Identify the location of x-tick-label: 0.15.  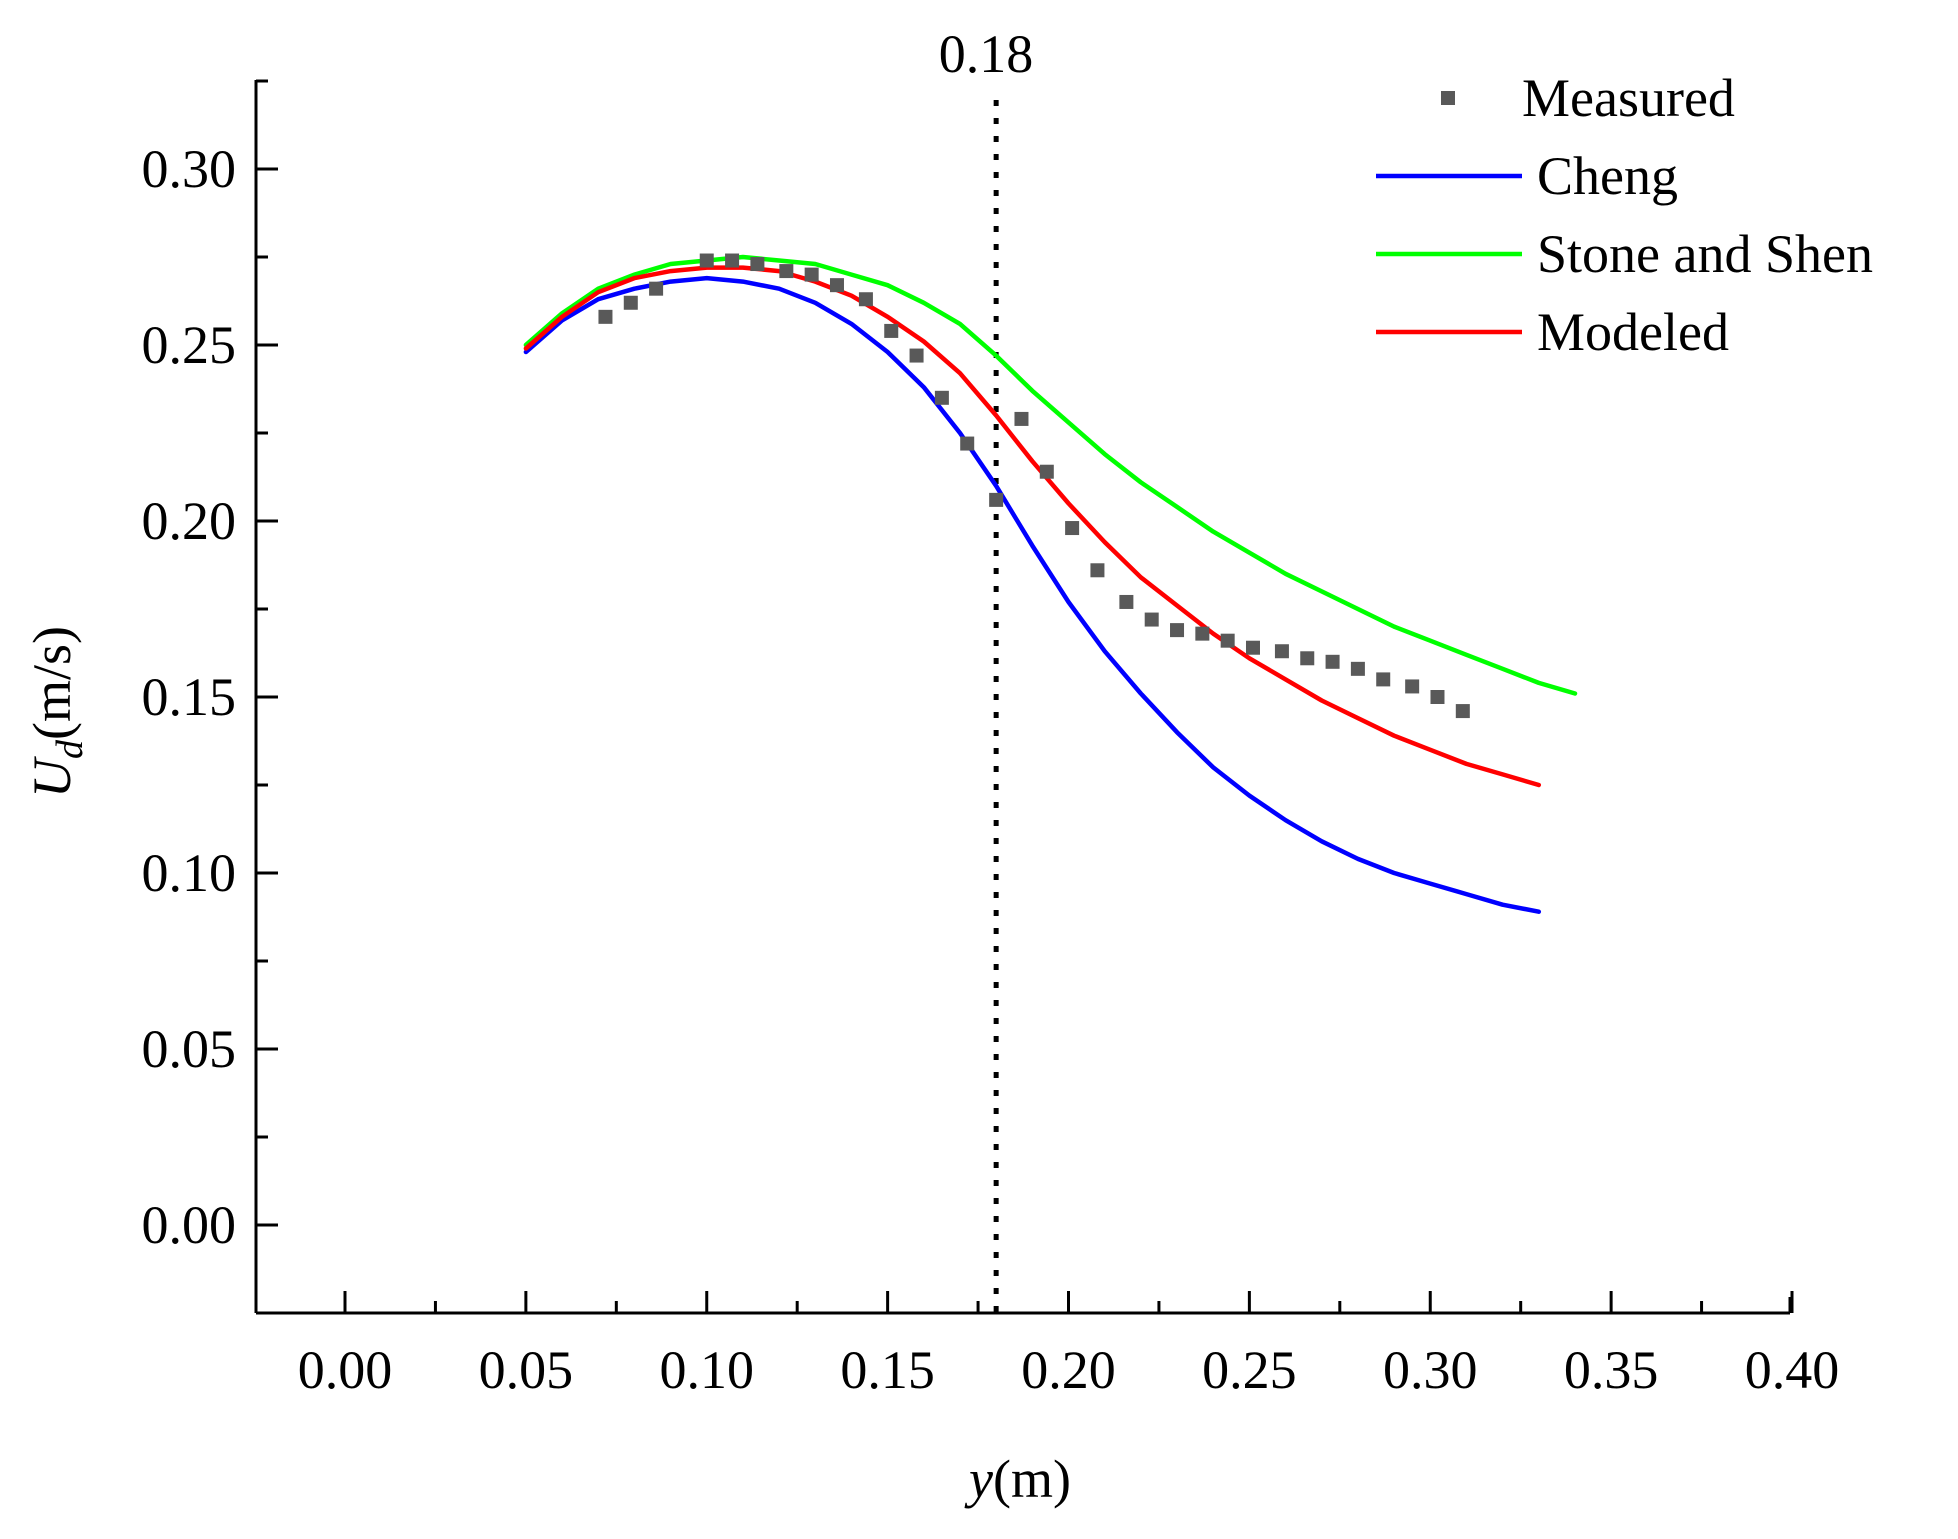
(887, 1370).